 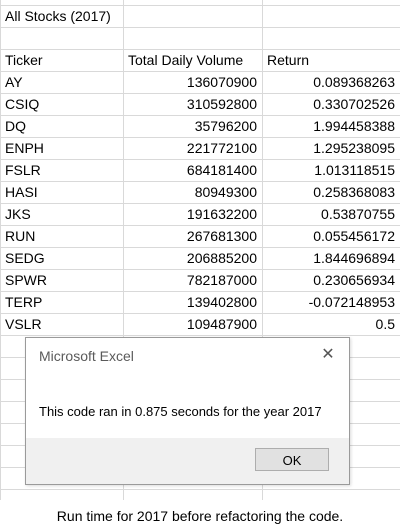 I want to click on table-cell: 1.013118515, so click(x=354, y=170).